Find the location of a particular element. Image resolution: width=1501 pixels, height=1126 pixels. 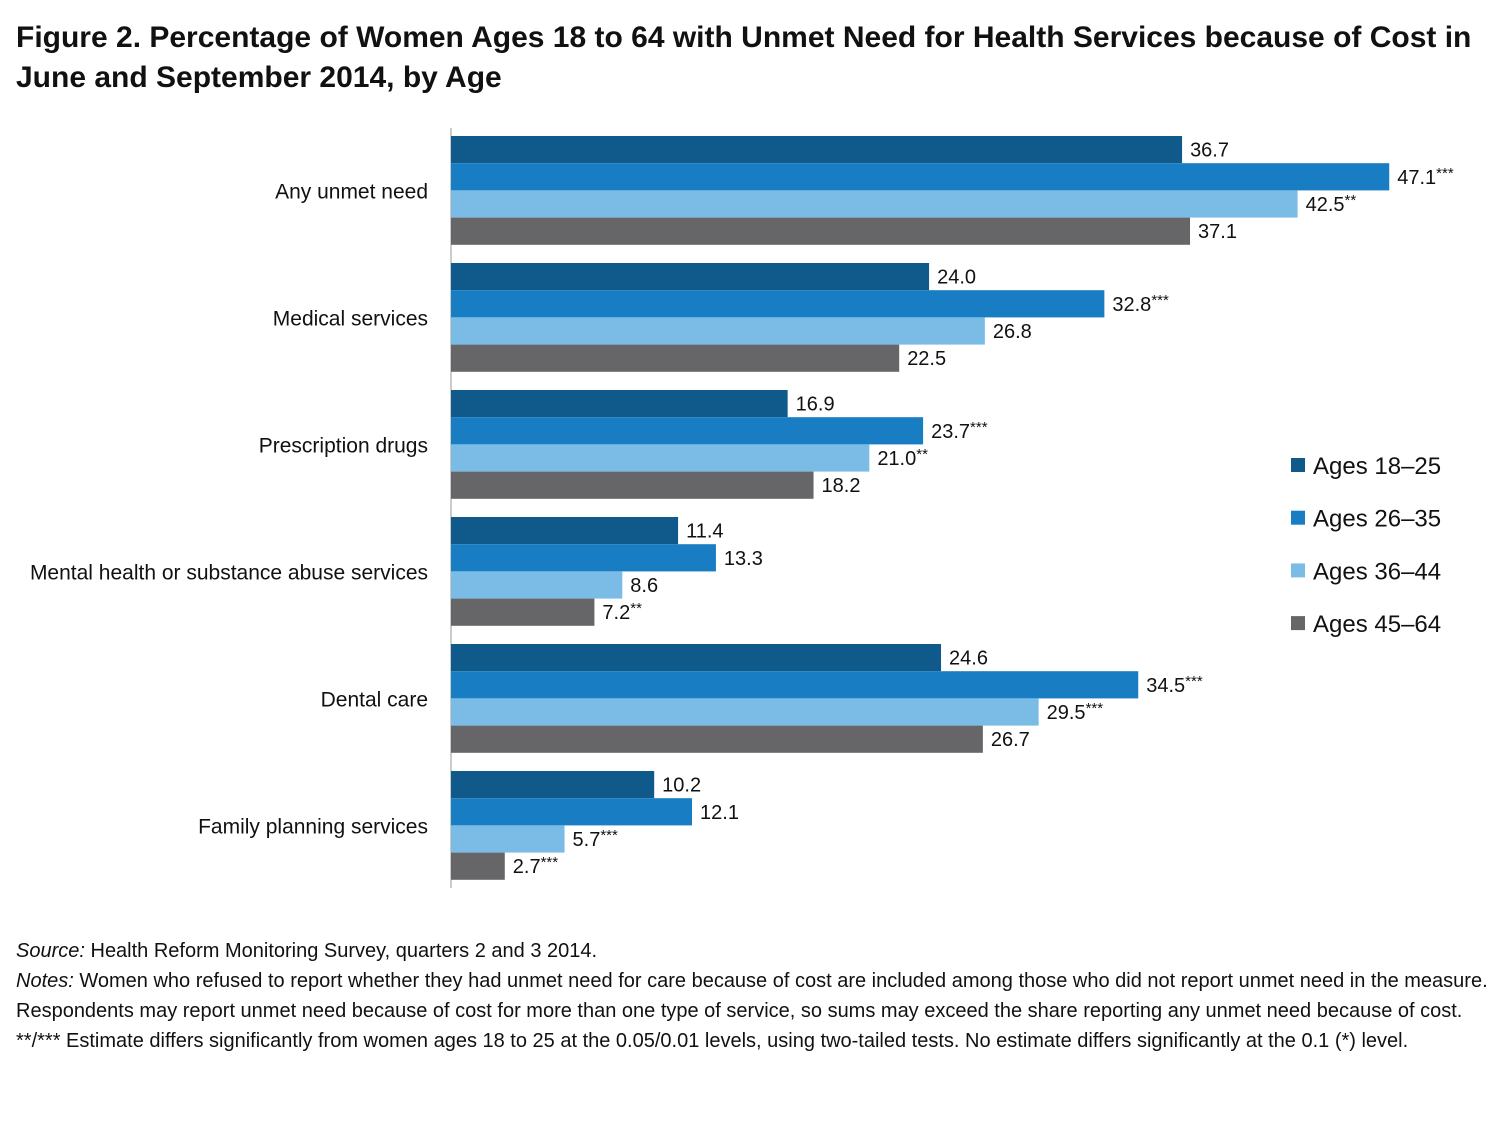

legend-label: Ages 26–35 is located at coordinates (1377, 519).